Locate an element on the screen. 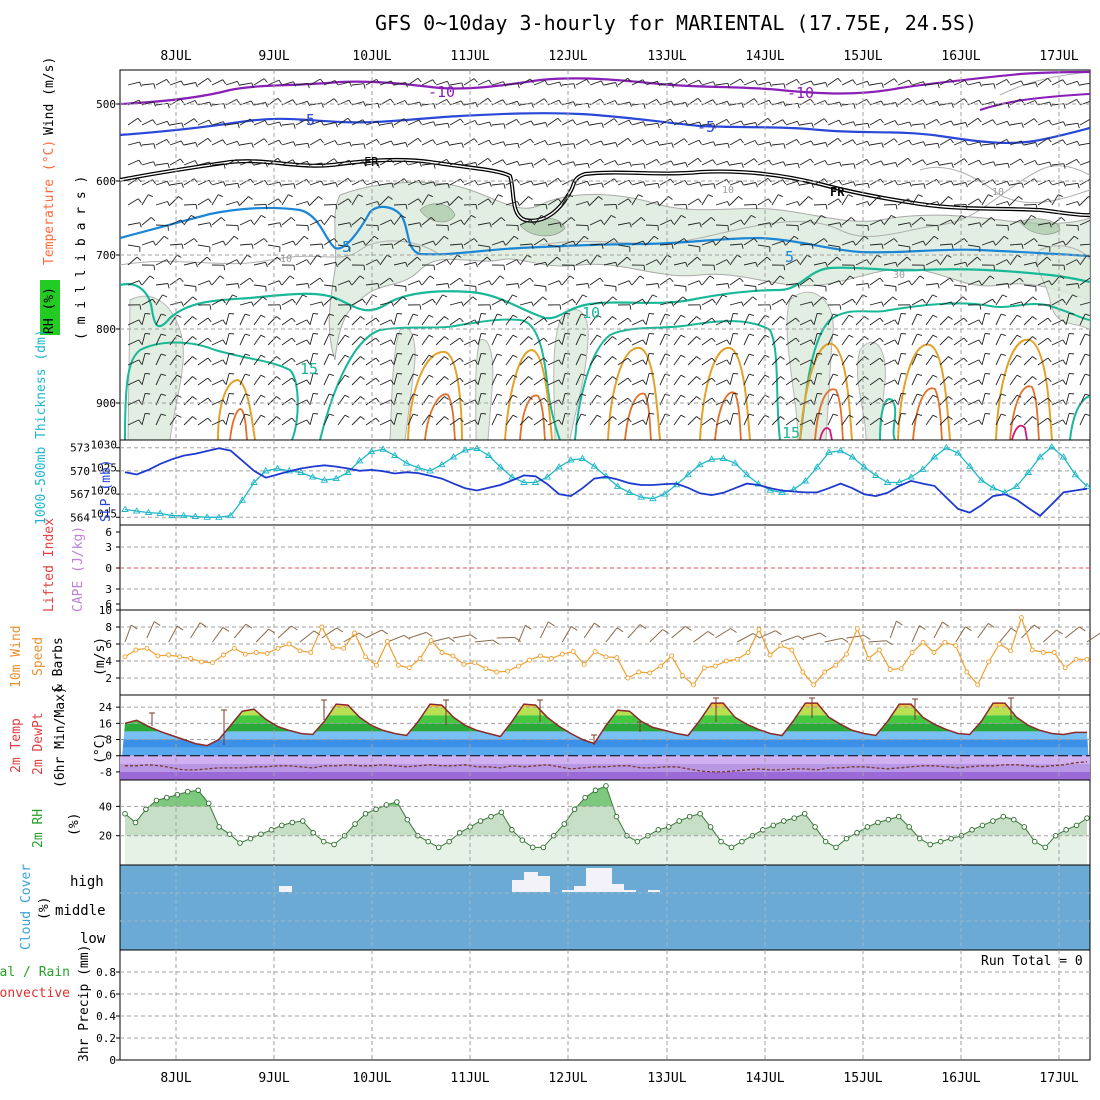 This screenshot has height=1100, width=1100. contour-label: 30 is located at coordinates (899, 275).